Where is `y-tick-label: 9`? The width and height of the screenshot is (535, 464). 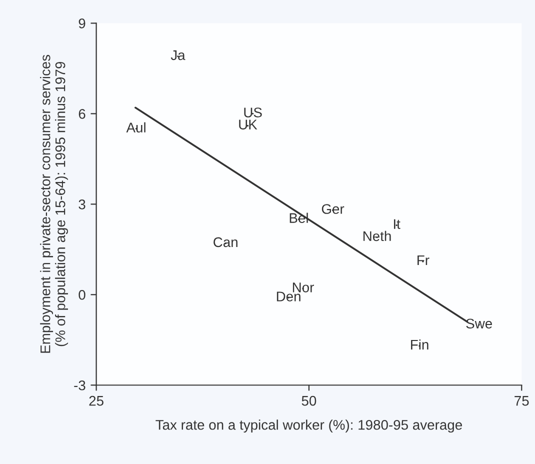 y-tick-label: 9 is located at coordinates (82, 23).